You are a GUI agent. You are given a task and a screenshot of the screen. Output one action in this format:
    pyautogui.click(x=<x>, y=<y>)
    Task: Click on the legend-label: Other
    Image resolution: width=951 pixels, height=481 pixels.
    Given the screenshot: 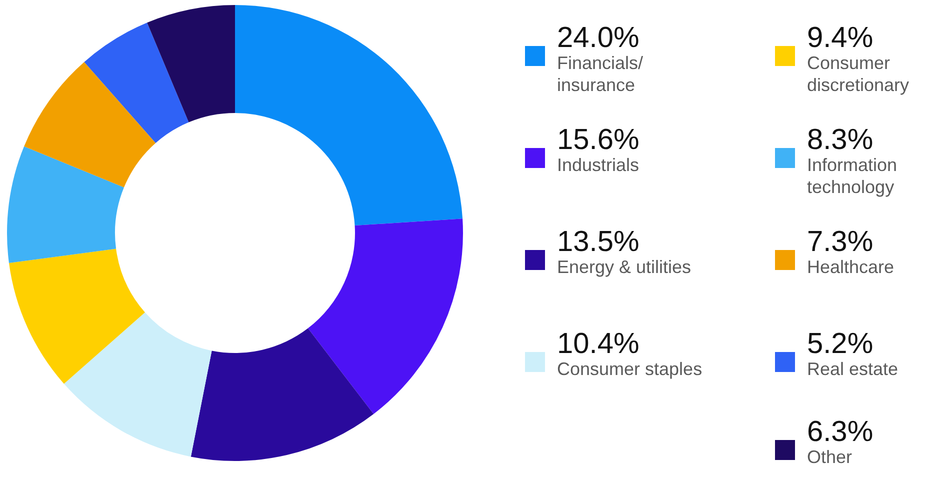 What is the action you would take?
    pyautogui.click(x=829, y=457)
    